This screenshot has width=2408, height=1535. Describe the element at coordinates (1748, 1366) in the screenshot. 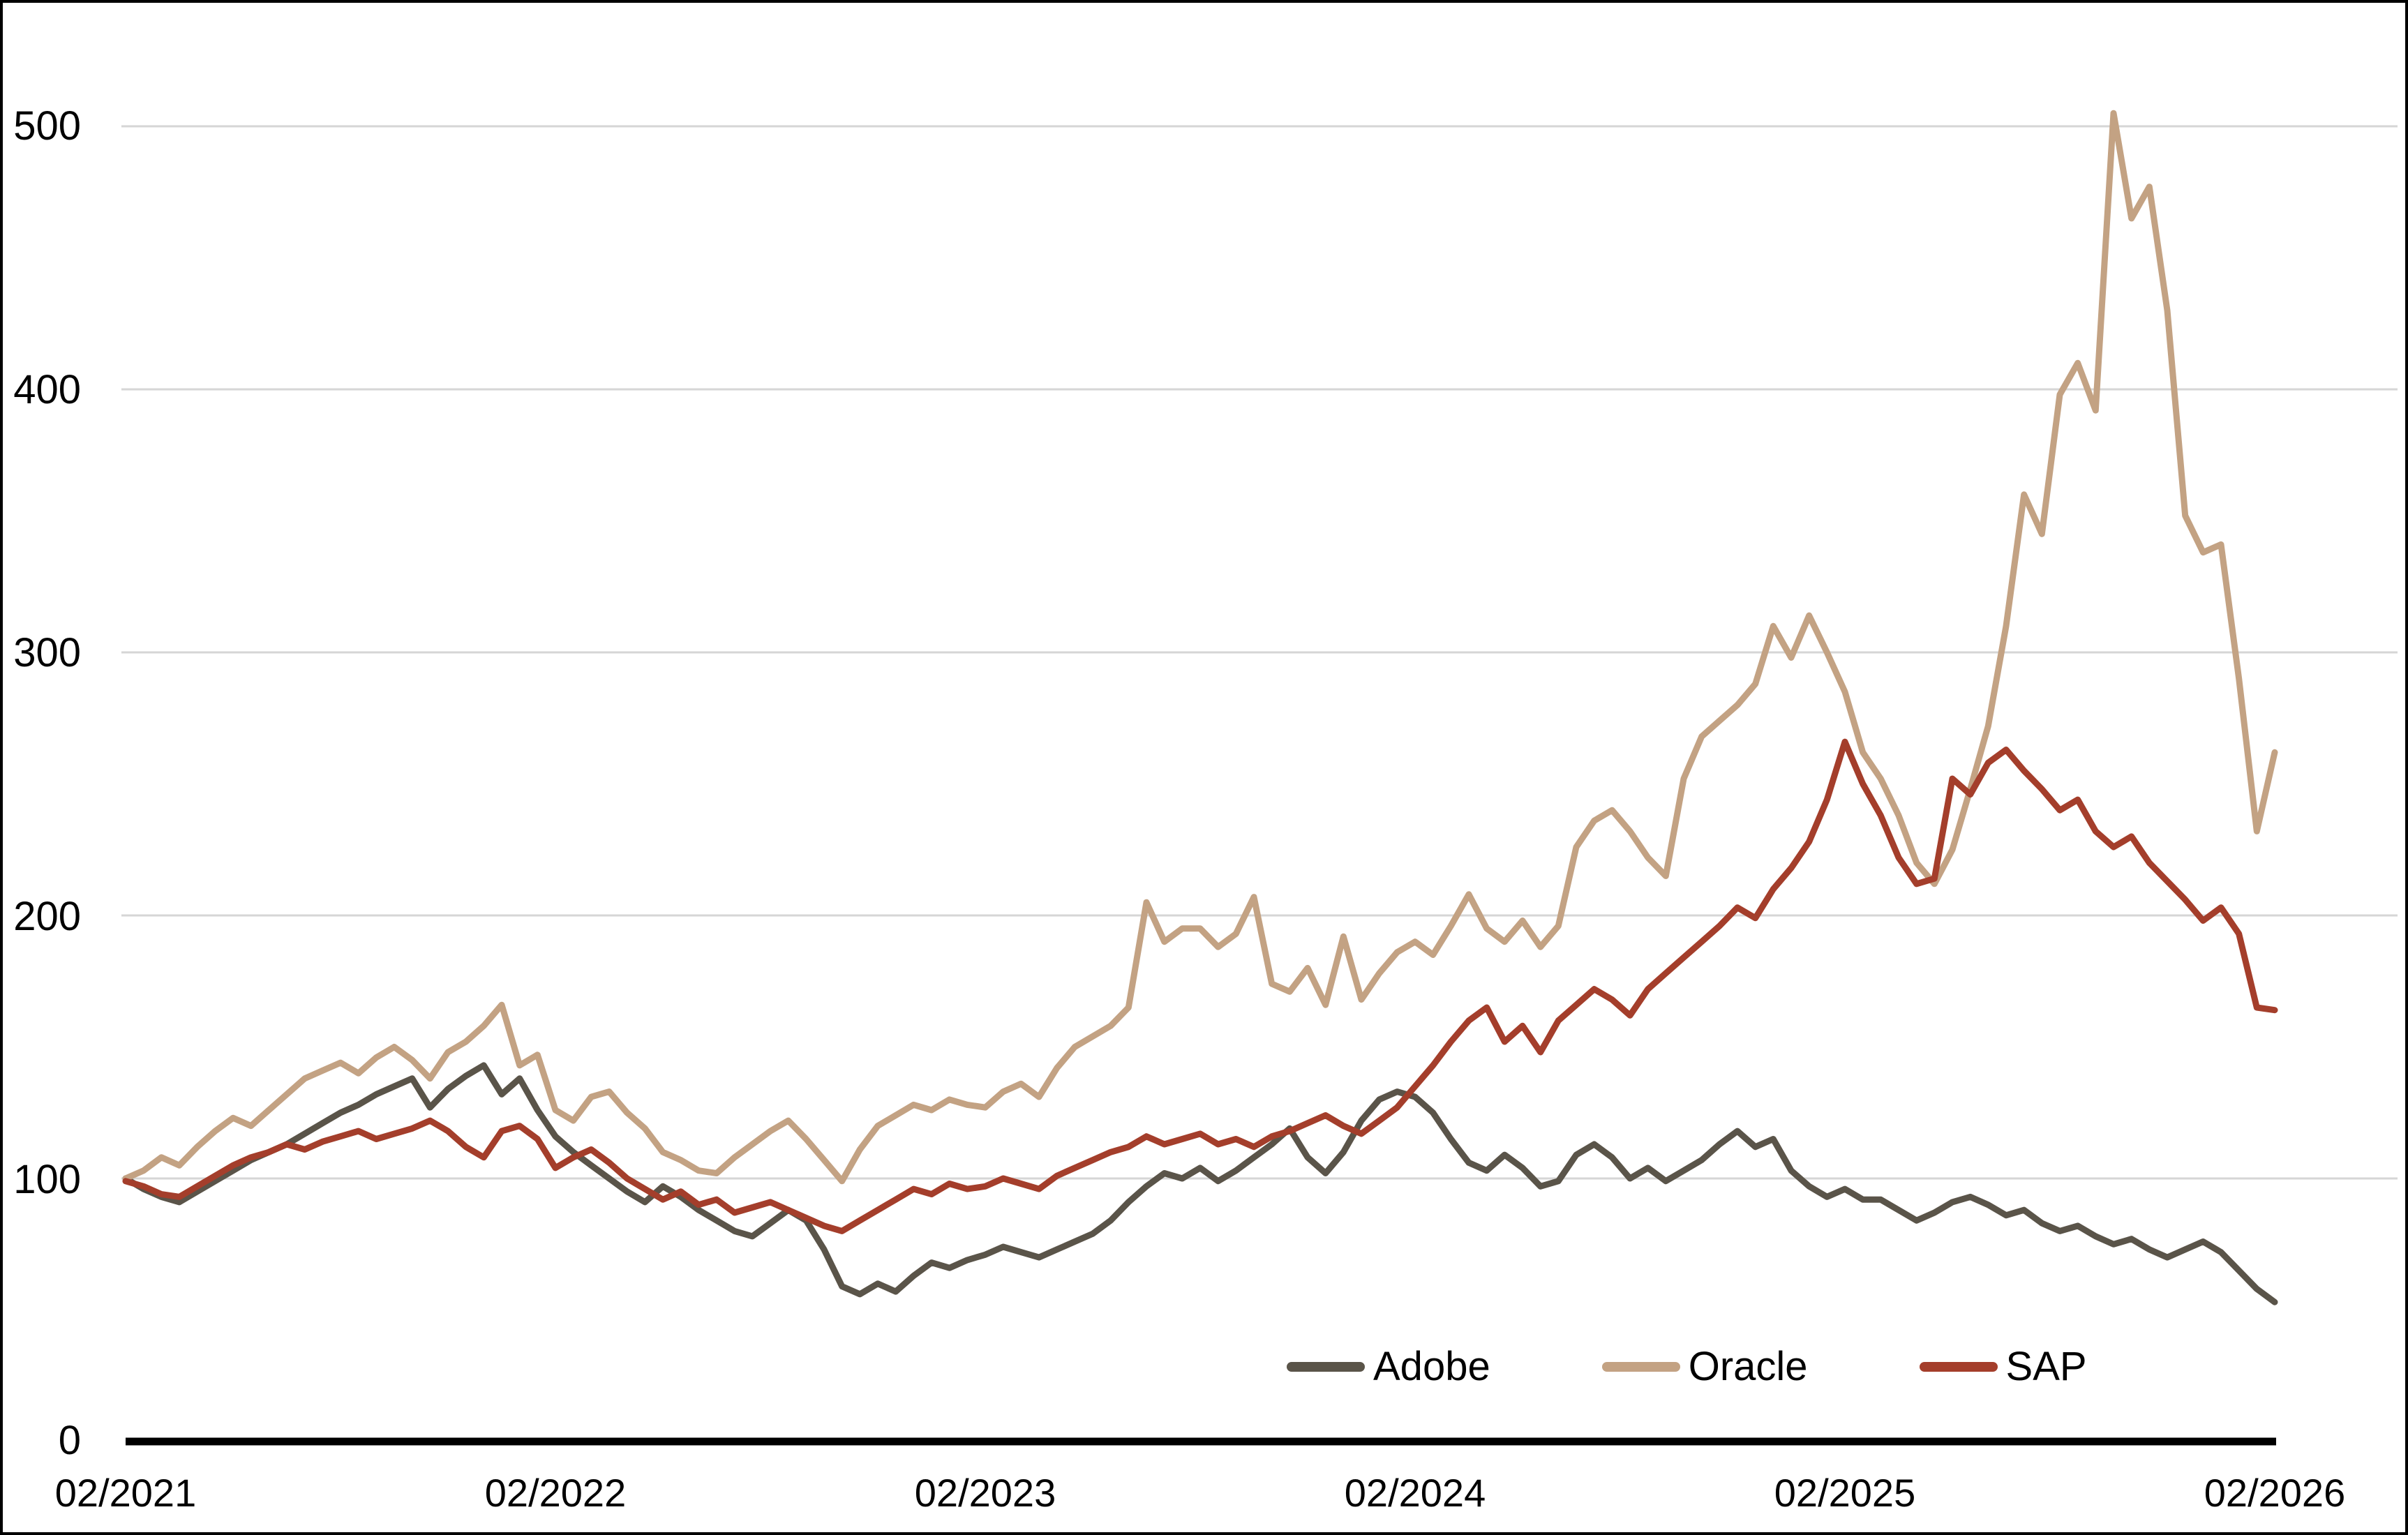

I see `legend-label-oracle: Oracle` at that location.